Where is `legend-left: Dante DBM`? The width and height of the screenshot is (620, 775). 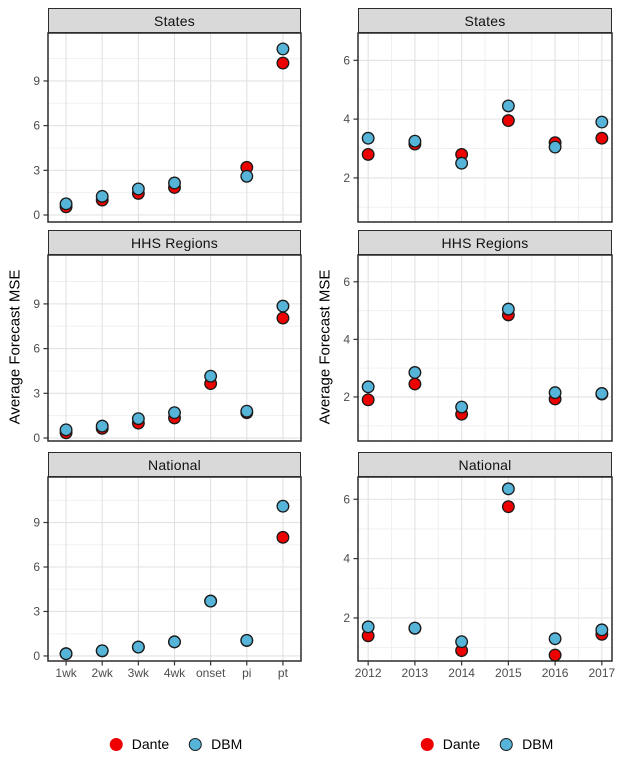 legend-left: Dante DBM is located at coordinates (175, 744).